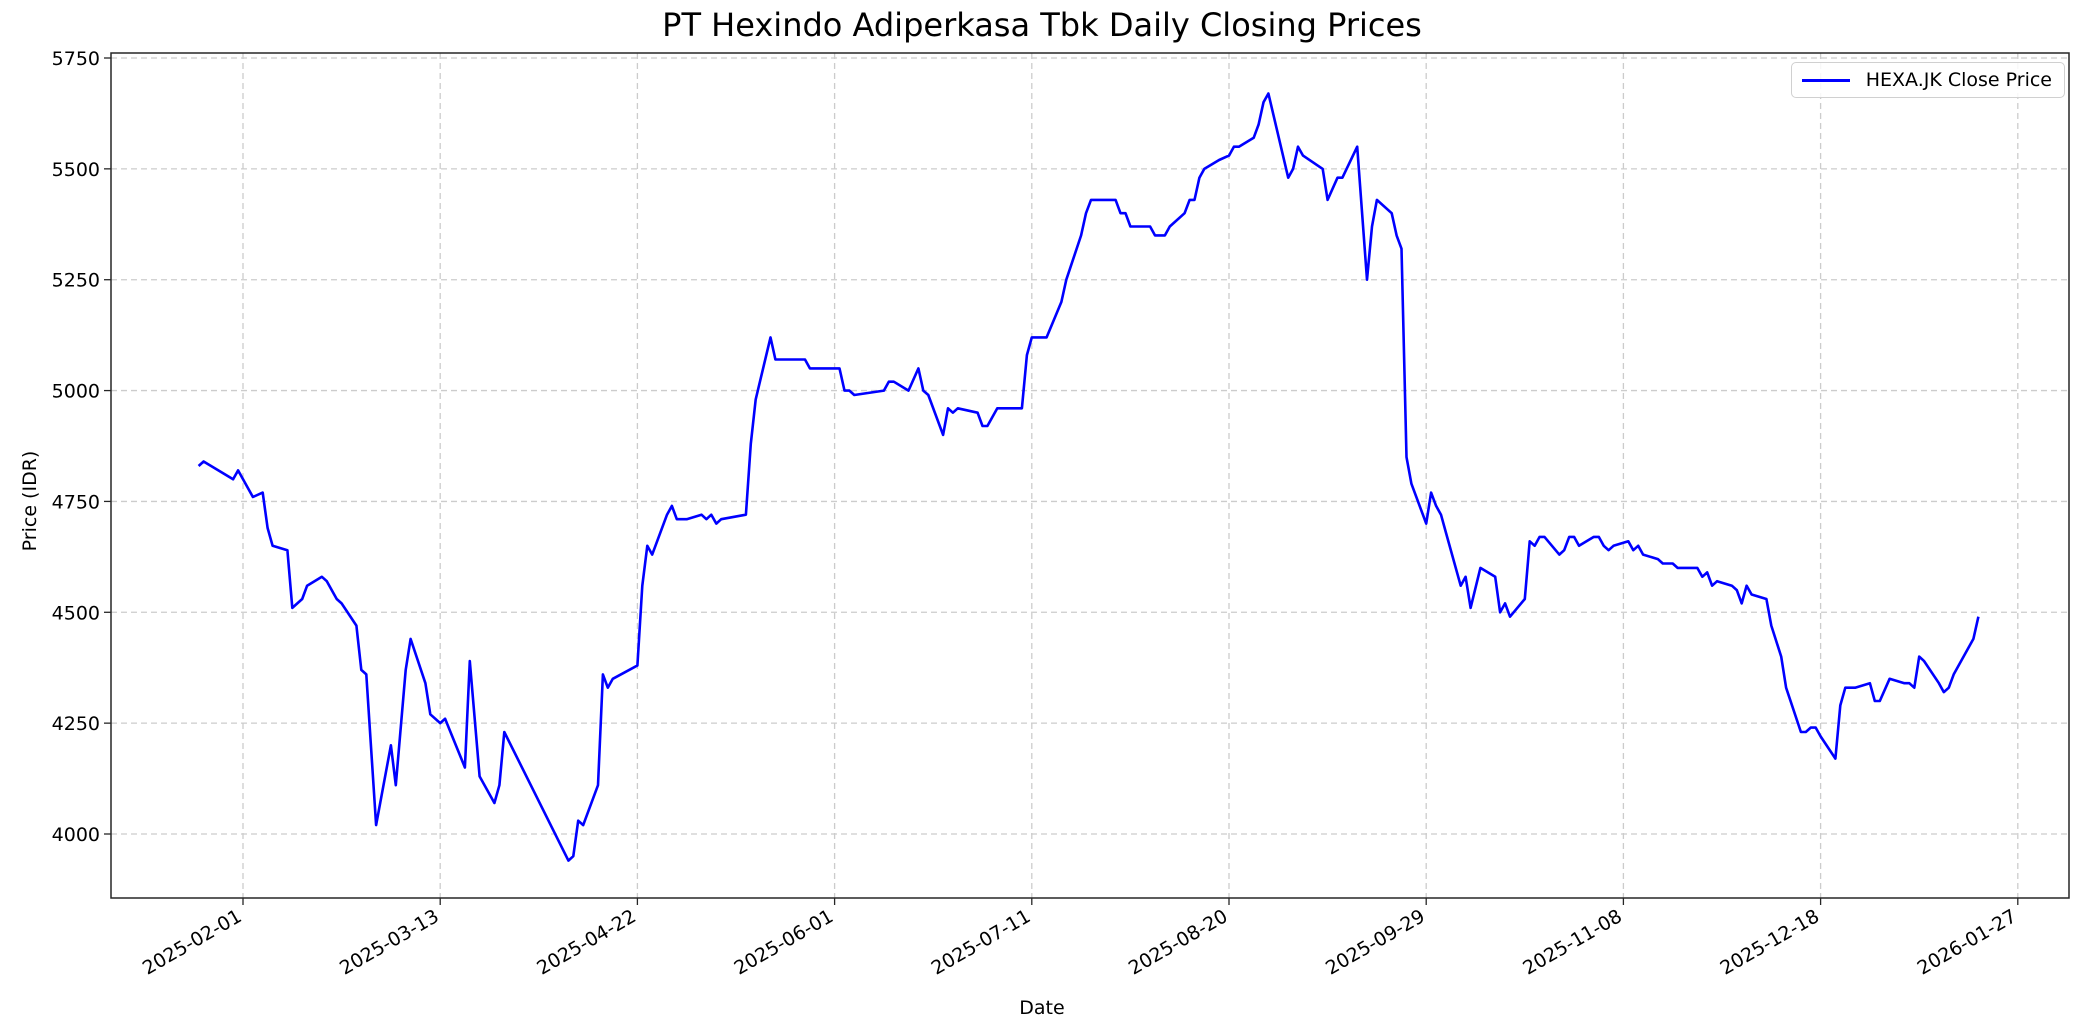 The width and height of the screenshot is (2084, 1035). I want to click on x-tick-label: 2025-04-22, so click(586, 942).